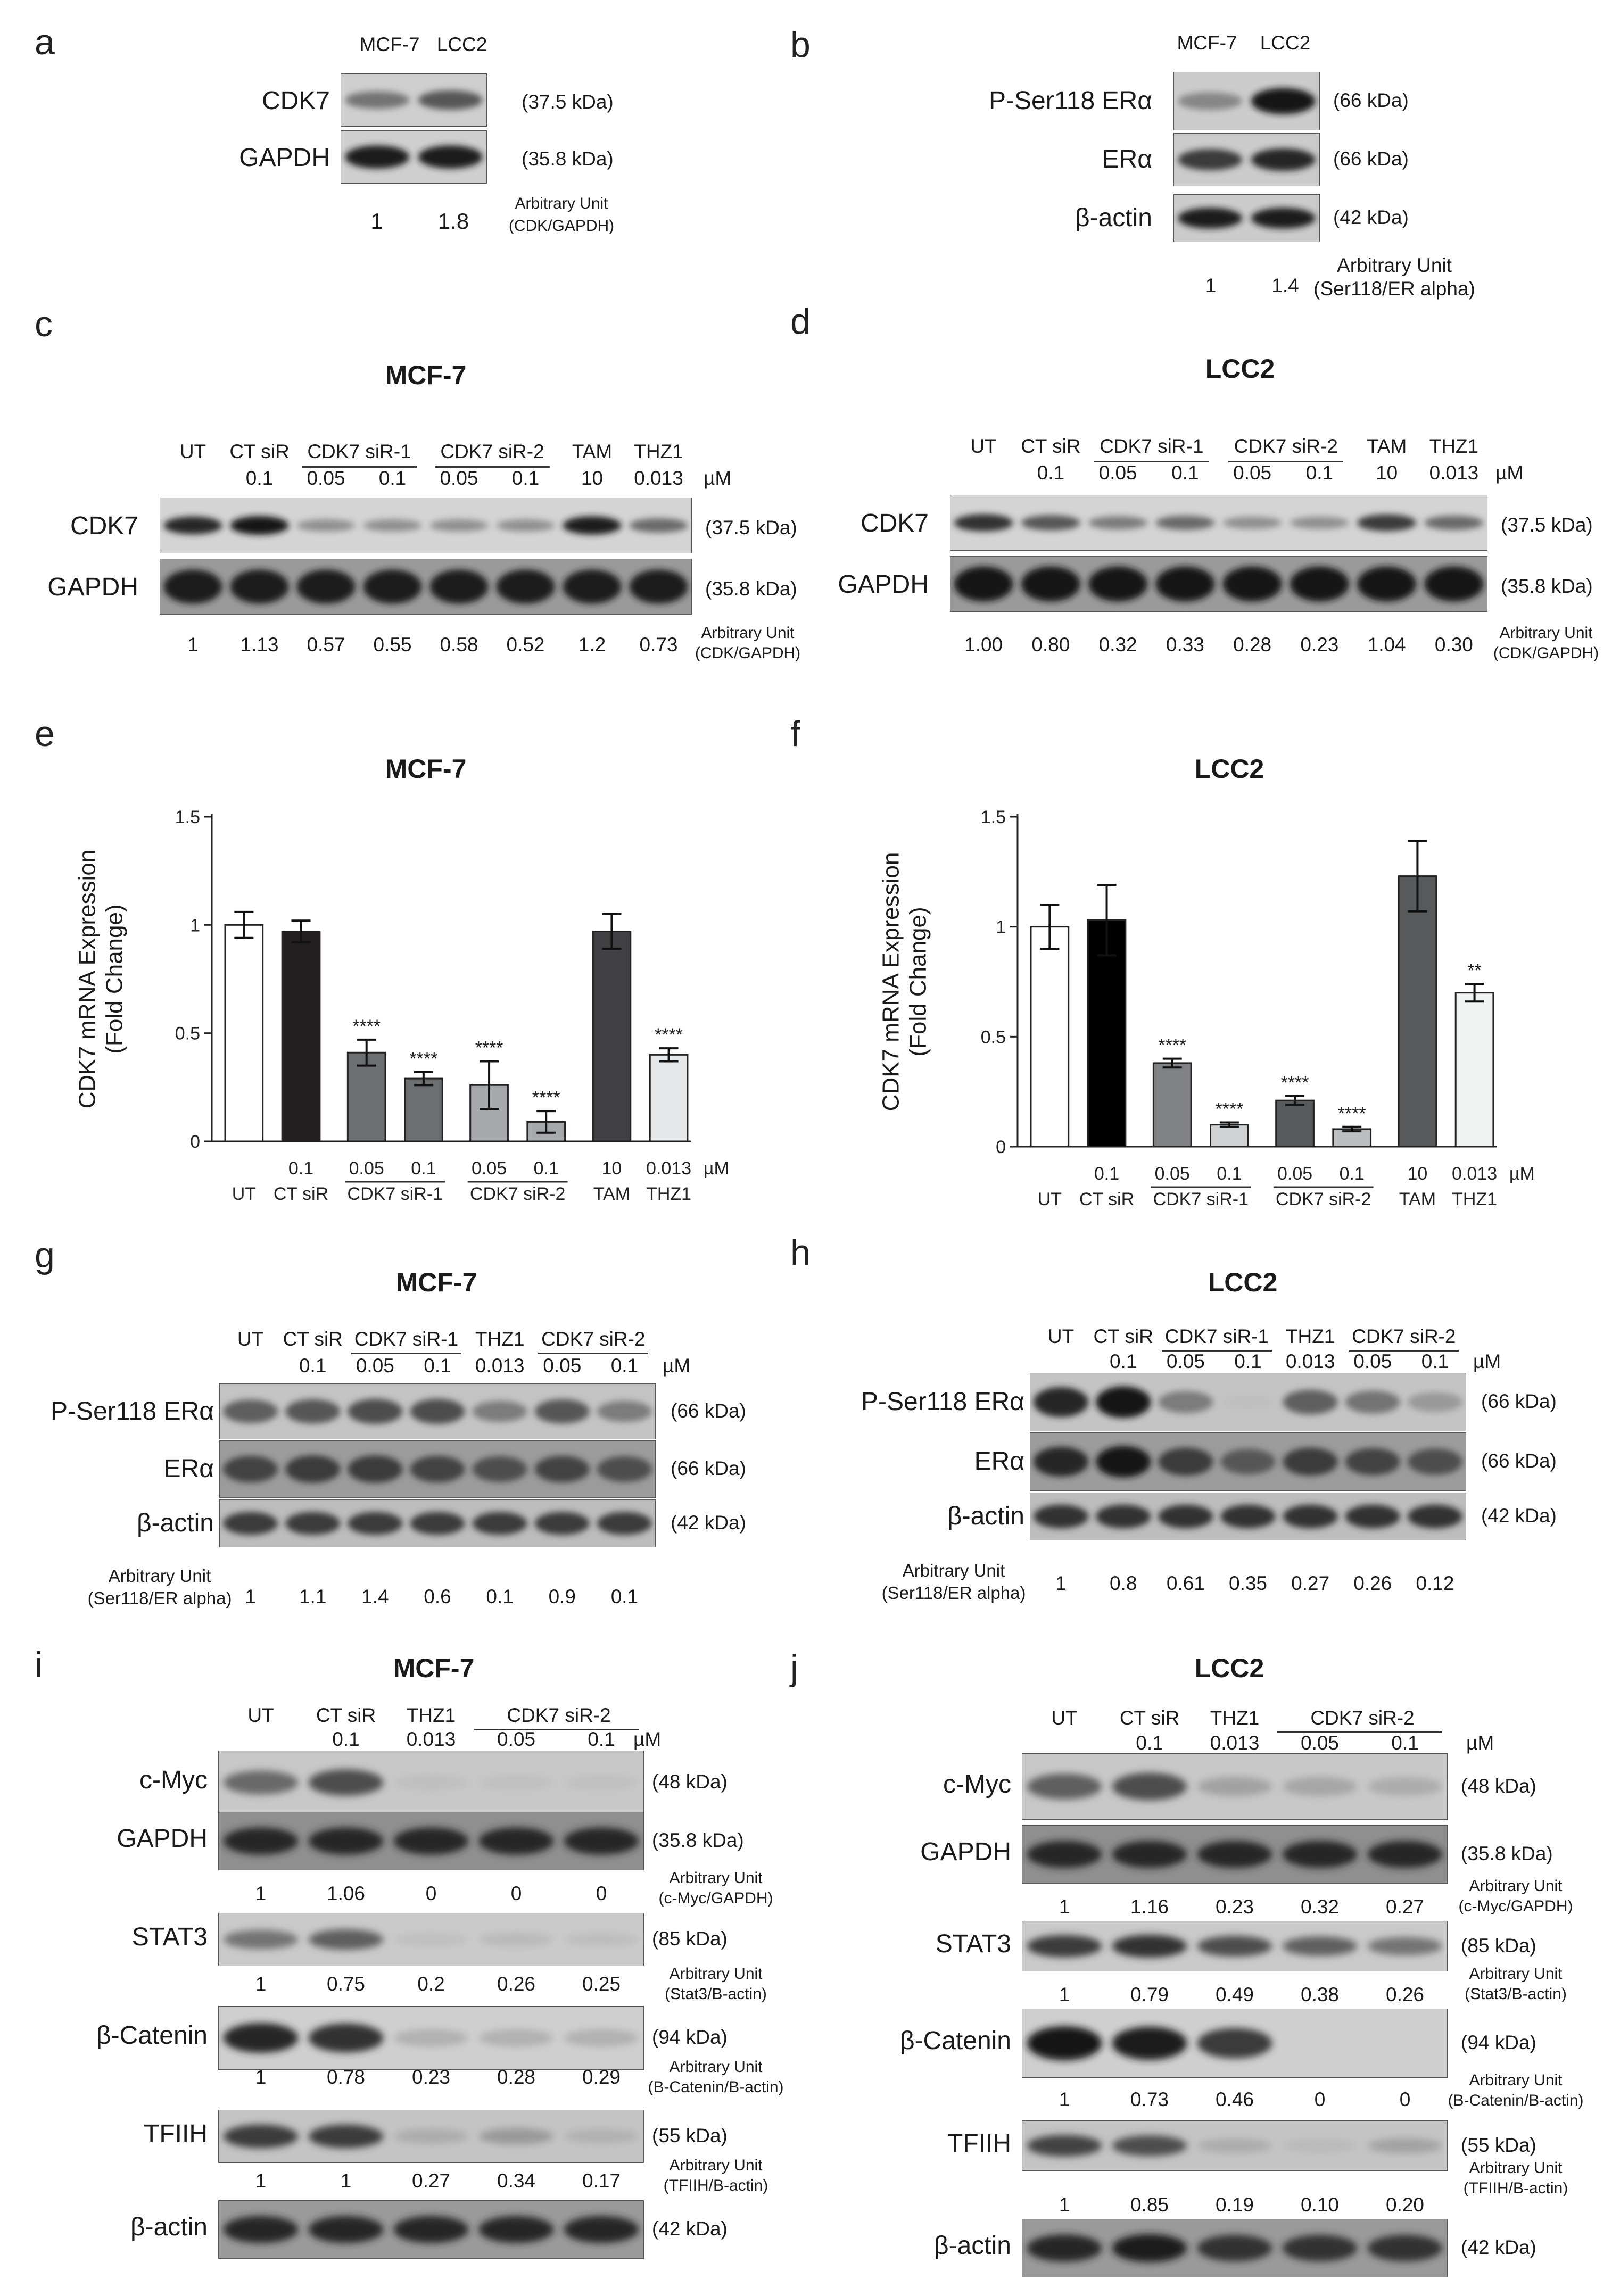  I want to click on ph-au-0: Arbitrary Unit, so click(954, 1570).